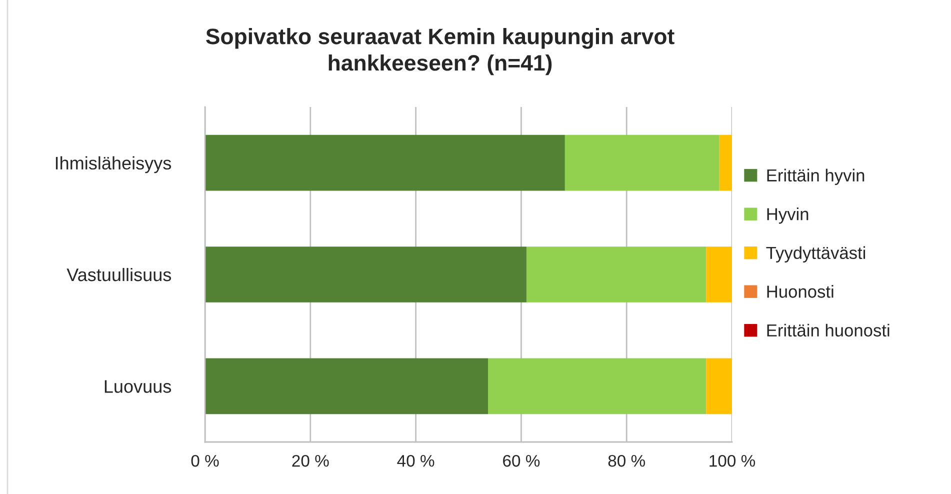 This screenshot has width=951, height=494. What do you see at coordinates (816, 254) in the screenshot?
I see `legend-label: Tyydyttävästi` at bounding box center [816, 254].